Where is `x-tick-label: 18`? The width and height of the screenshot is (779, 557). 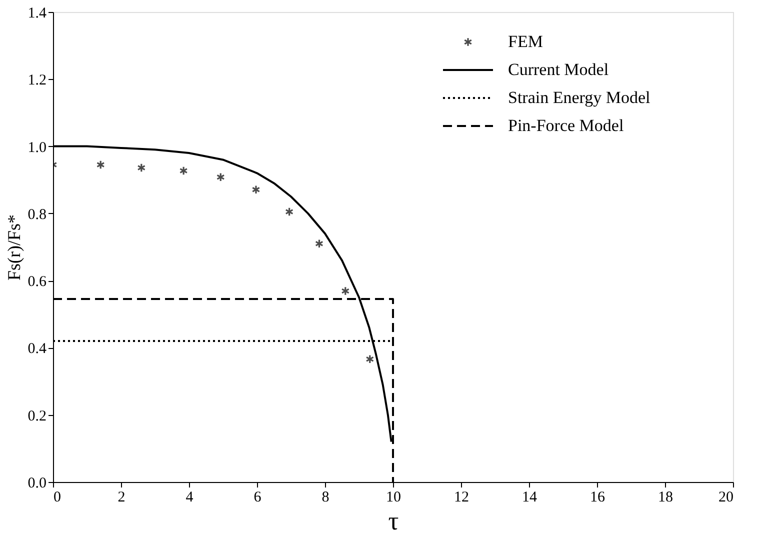 x-tick-label: 18 is located at coordinates (665, 498).